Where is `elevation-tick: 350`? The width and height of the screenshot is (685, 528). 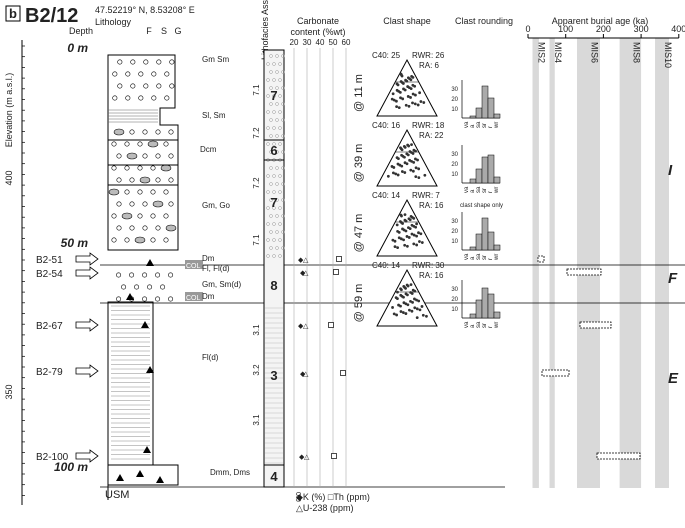 elevation-tick: 350 is located at coordinates (9, 391).